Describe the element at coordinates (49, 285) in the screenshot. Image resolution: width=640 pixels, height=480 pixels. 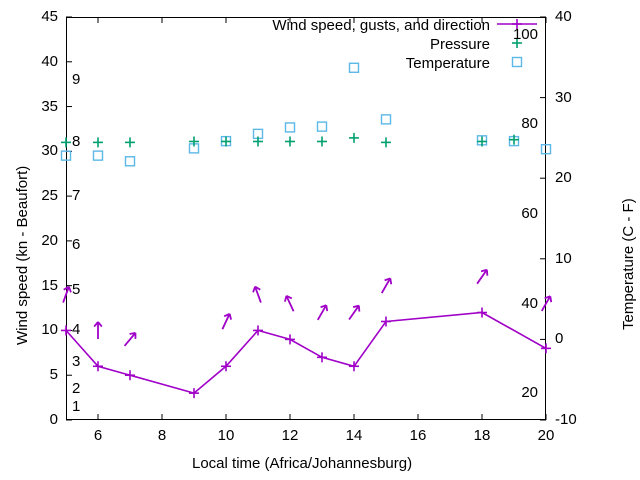
I see `y-tick-label: 15` at that location.